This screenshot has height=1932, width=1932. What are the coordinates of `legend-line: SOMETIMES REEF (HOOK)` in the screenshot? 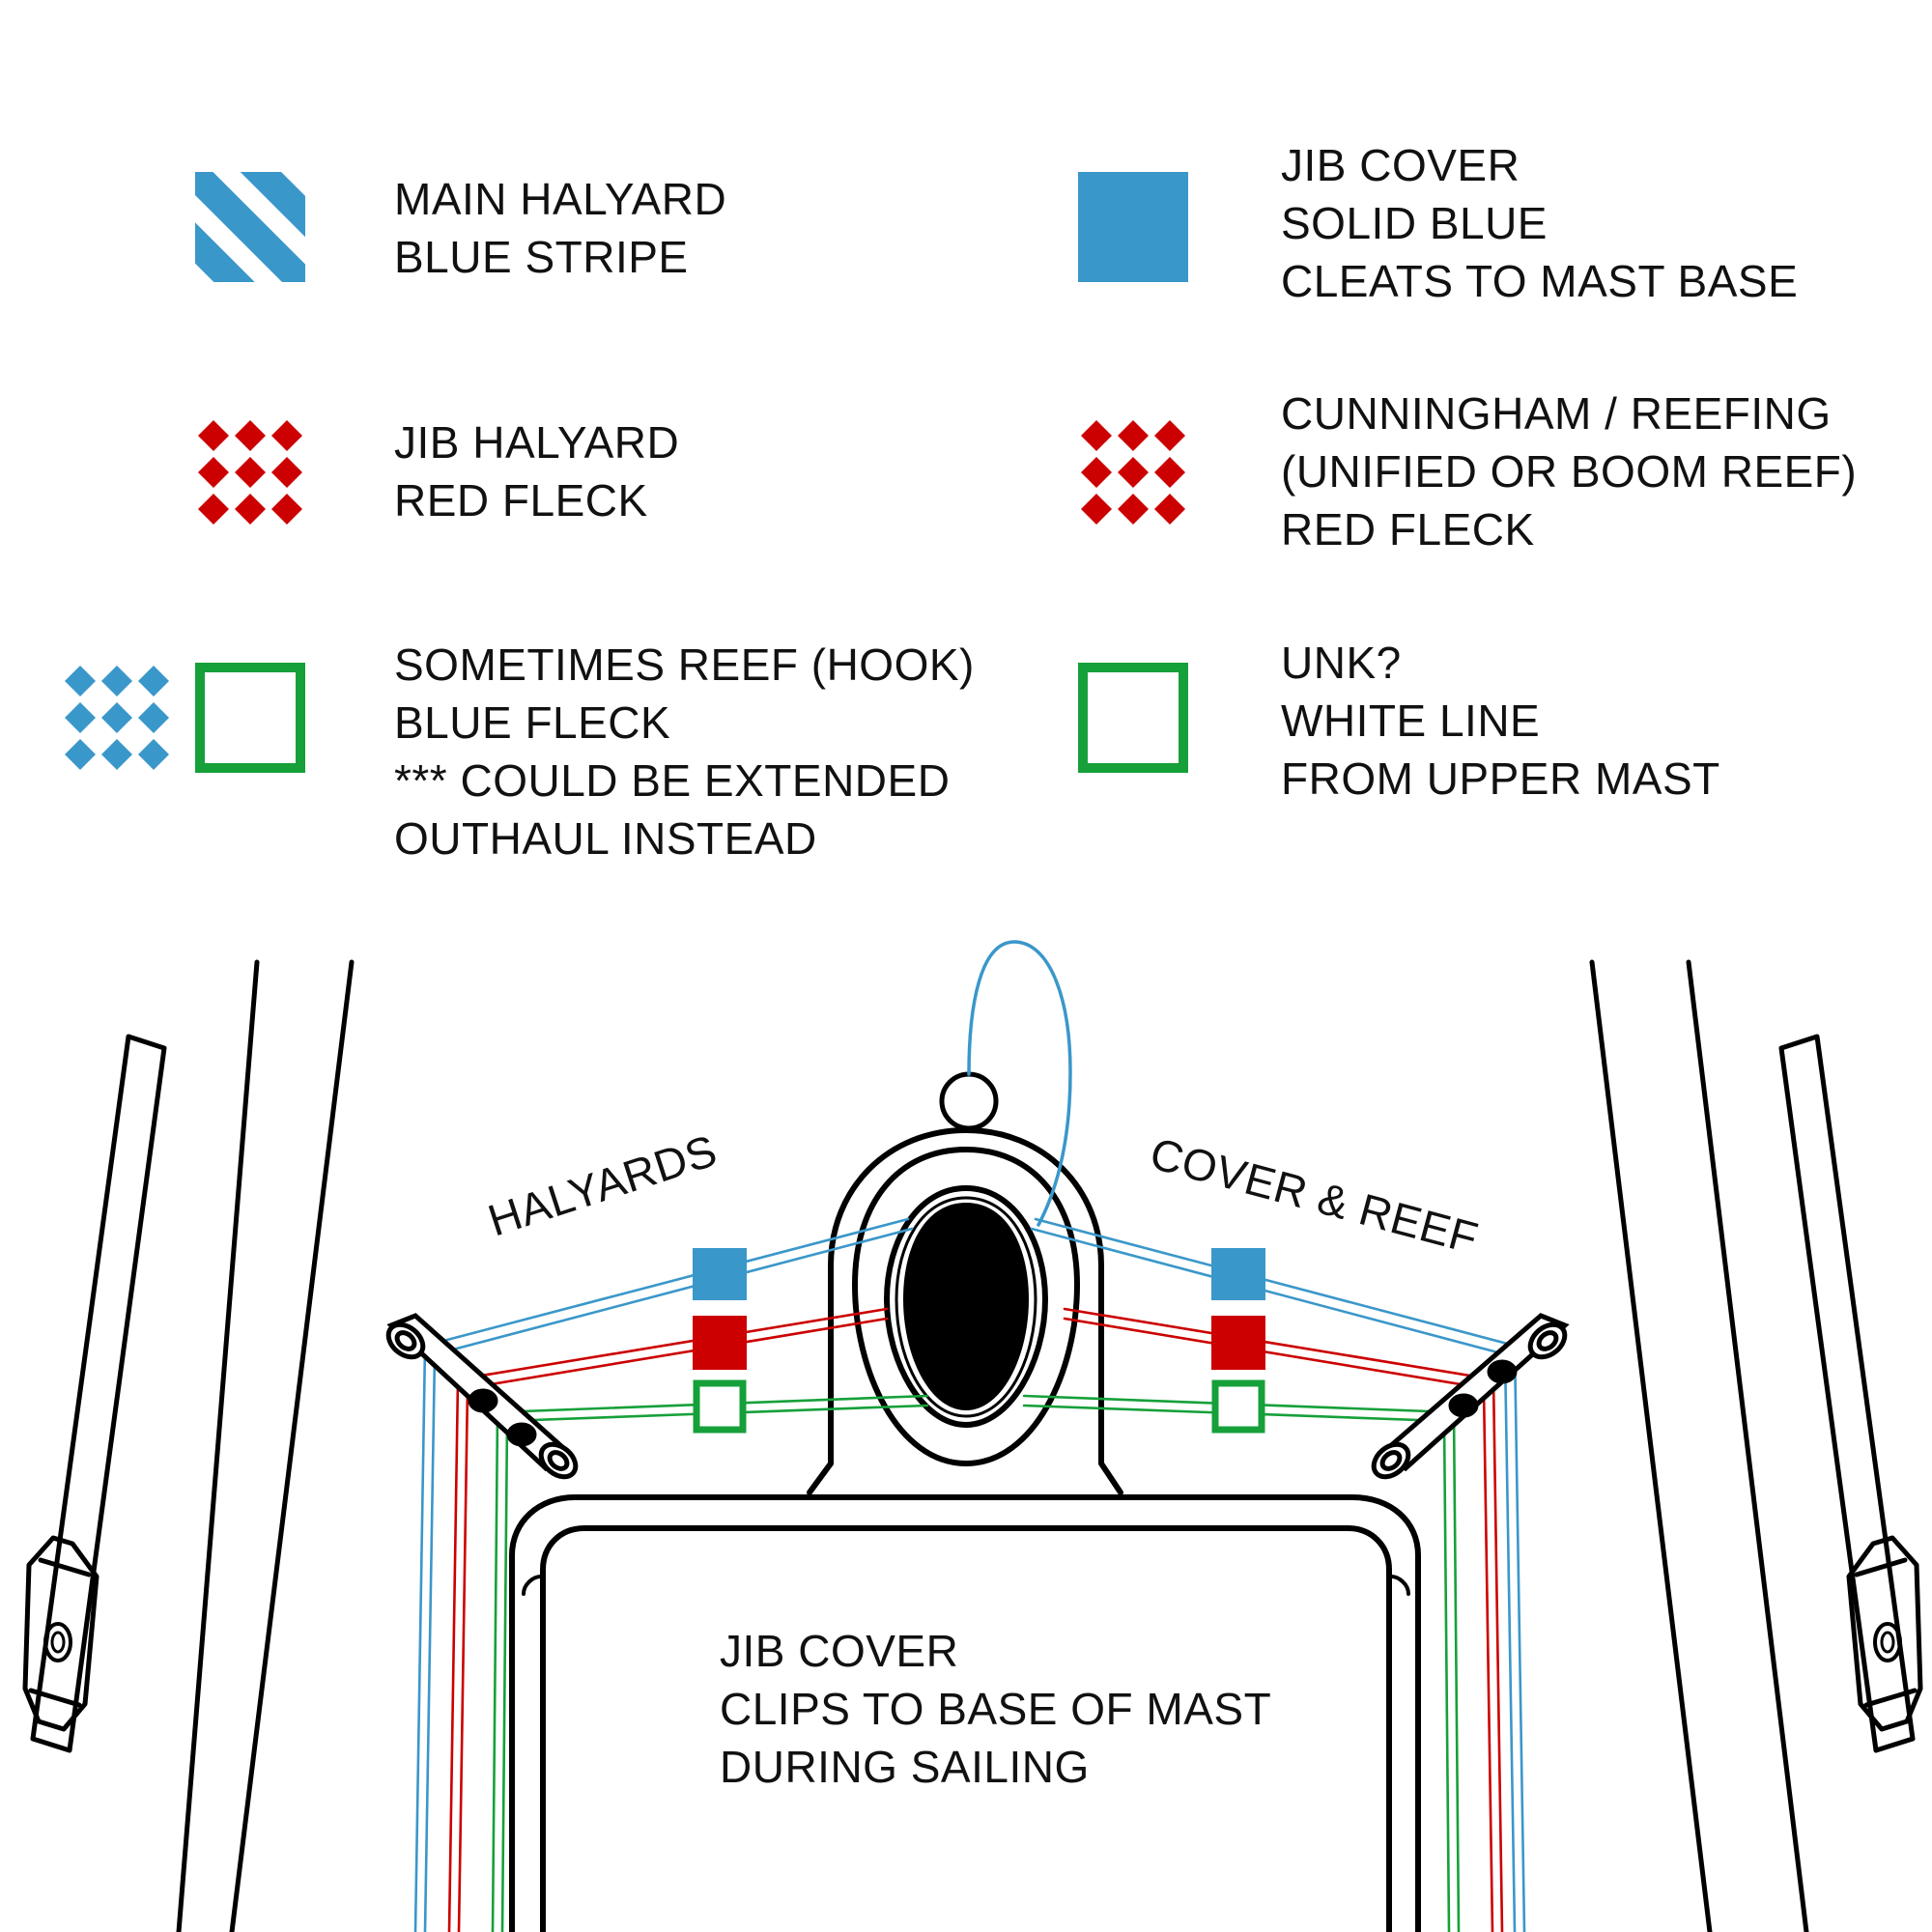 It's located at (684, 664).